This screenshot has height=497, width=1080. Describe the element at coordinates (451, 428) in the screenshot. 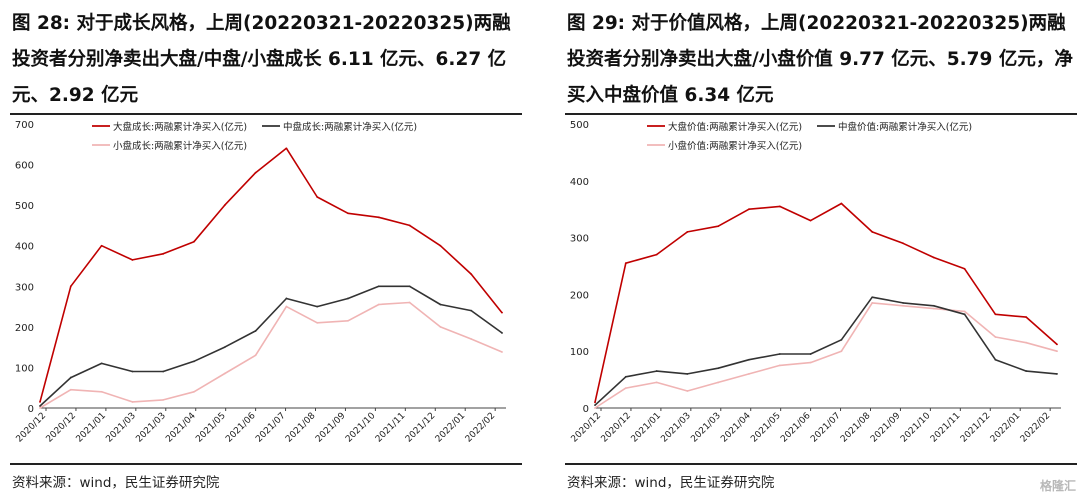

I see `x-tick-label: 2022/01` at that location.